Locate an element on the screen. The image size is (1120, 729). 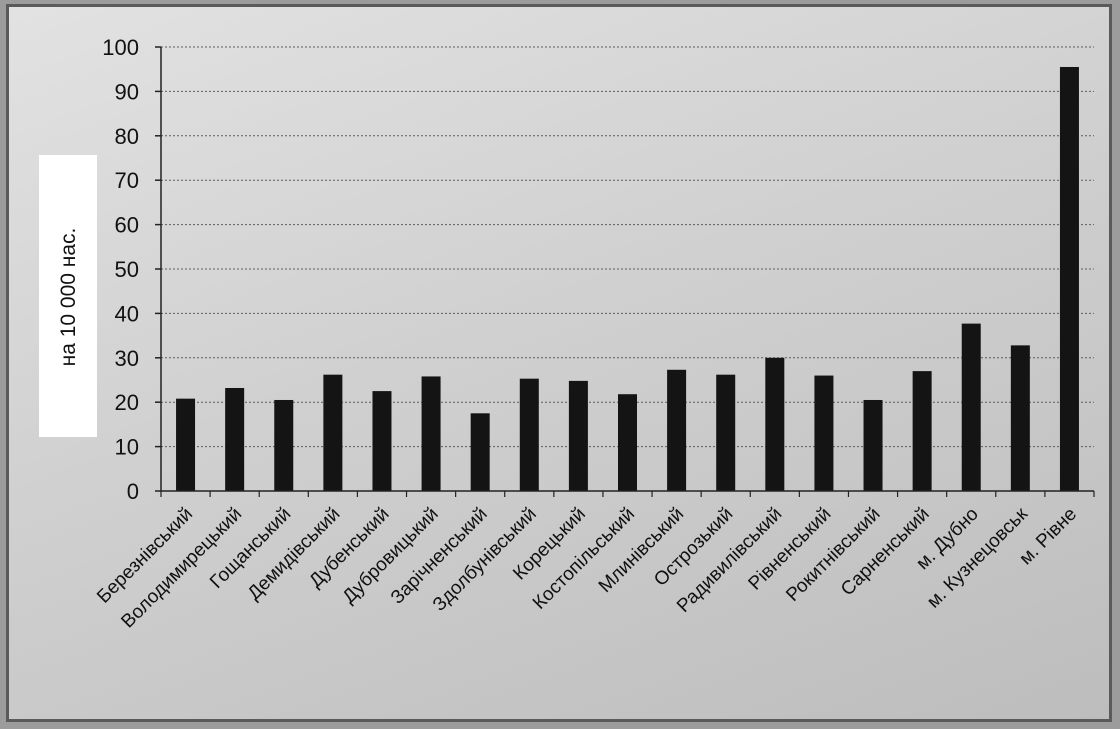
y-axis-title: на 10 000 нас. is located at coordinates (68, 296).